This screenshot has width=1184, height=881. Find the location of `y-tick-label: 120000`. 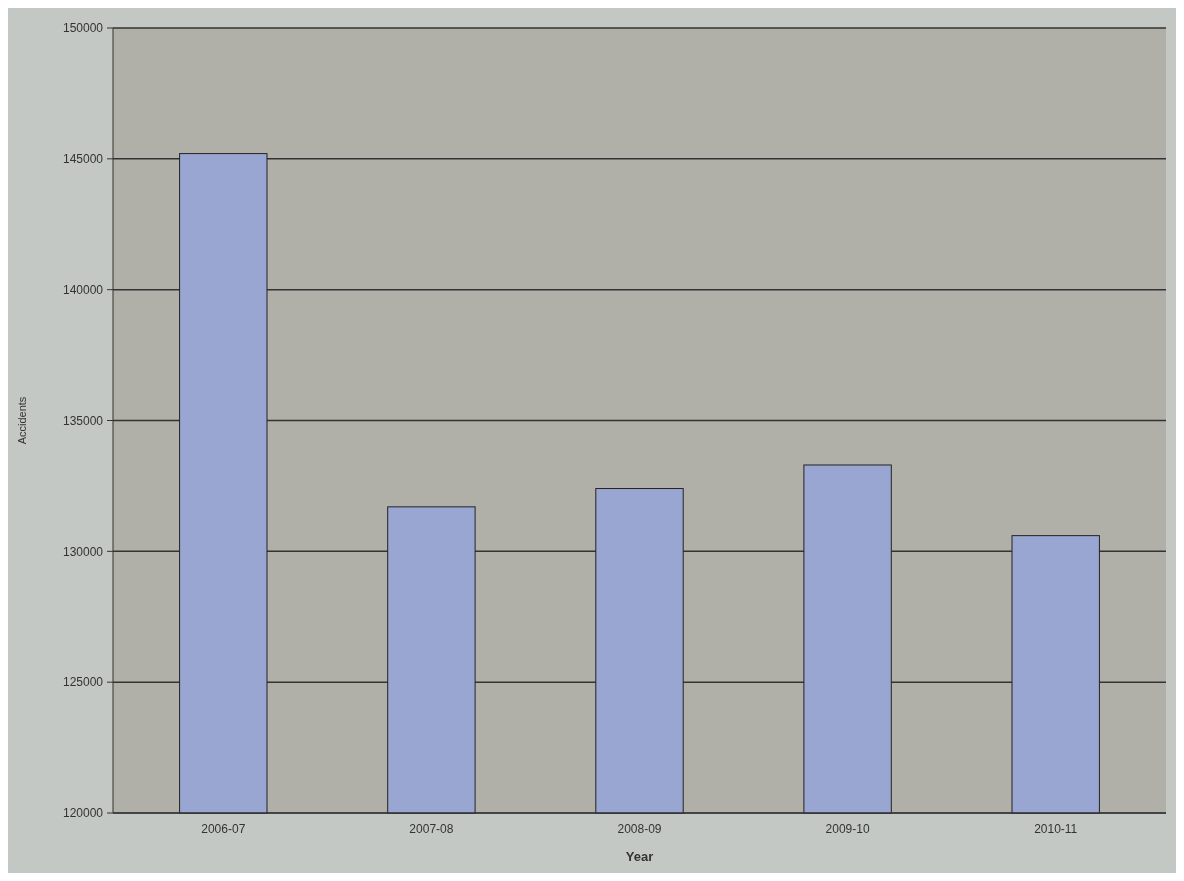

y-tick-label: 120000 is located at coordinates (83, 813).